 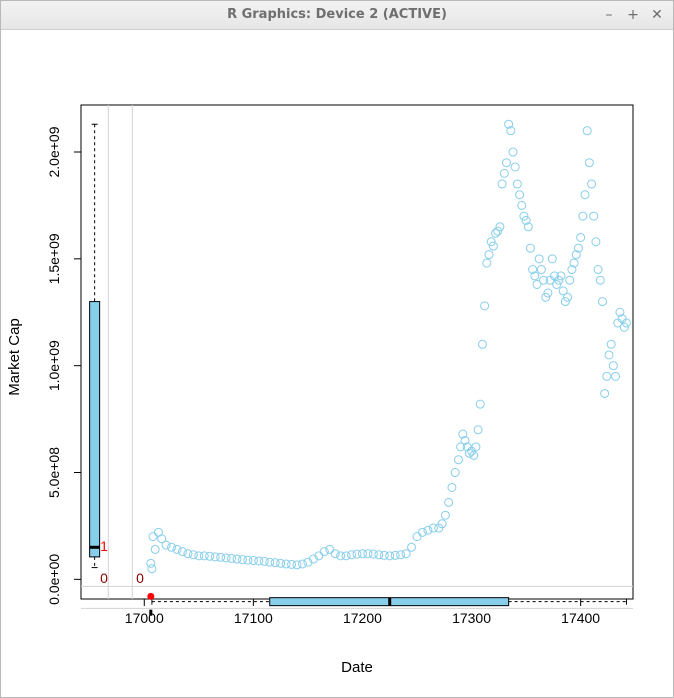 What do you see at coordinates (54, 579) in the screenshot?
I see `y-tick-label: 0.0e+00` at bounding box center [54, 579].